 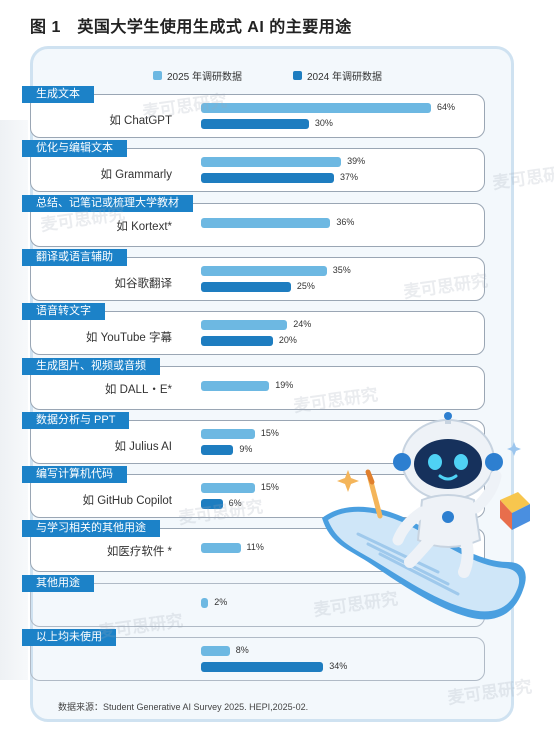 What do you see at coordinates (515, 511) in the screenshot?
I see `cube-shape` at bounding box center [515, 511].